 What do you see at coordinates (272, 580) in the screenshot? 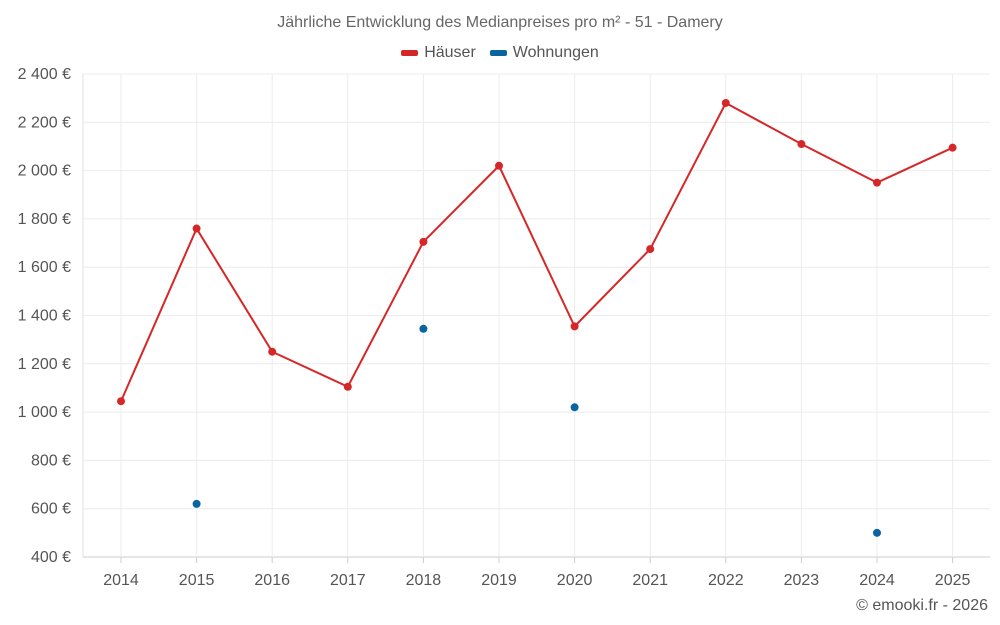
I see `x-tick-label: 2016` at bounding box center [272, 580].